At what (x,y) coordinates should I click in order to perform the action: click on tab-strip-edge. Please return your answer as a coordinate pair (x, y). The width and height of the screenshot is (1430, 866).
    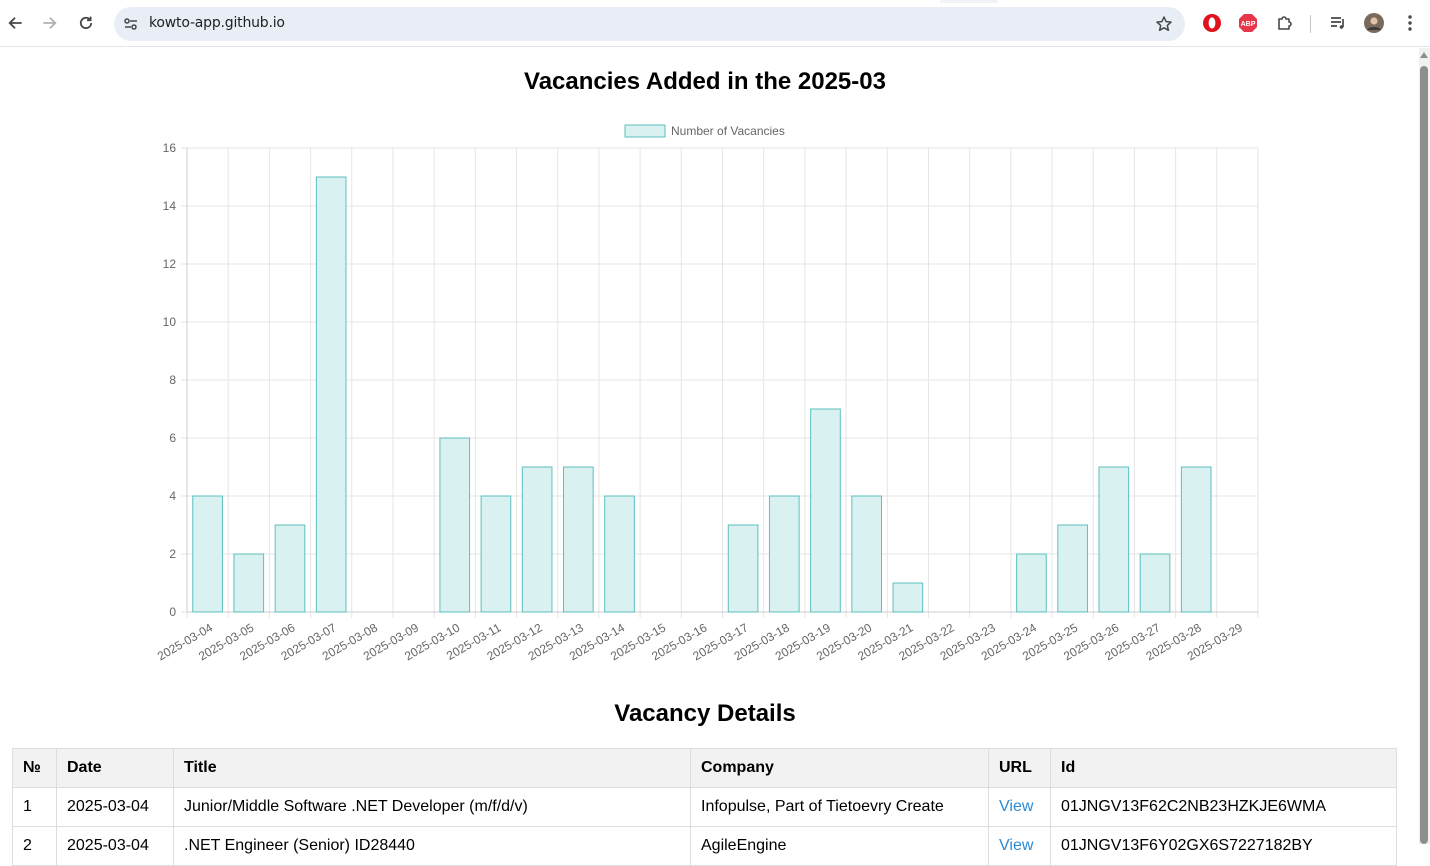
    Looking at the image, I should click on (969, 1).